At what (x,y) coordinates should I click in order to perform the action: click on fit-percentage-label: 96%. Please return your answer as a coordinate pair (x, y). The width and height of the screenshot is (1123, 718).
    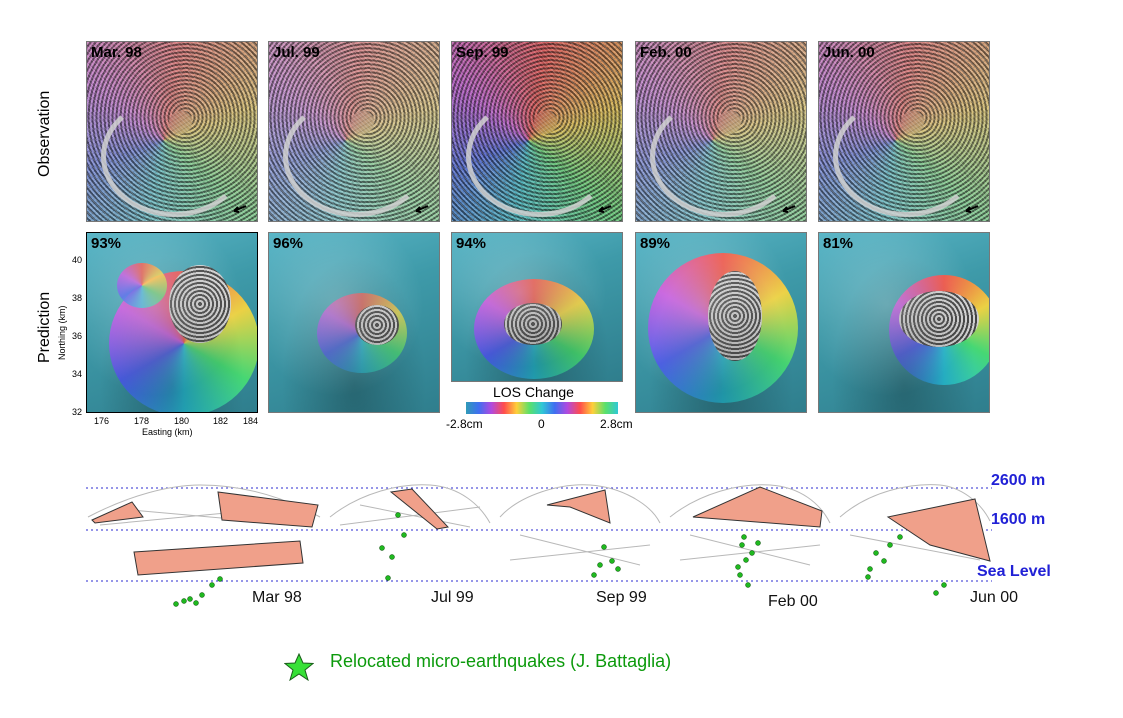
    Looking at the image, I should click on (288, 243).